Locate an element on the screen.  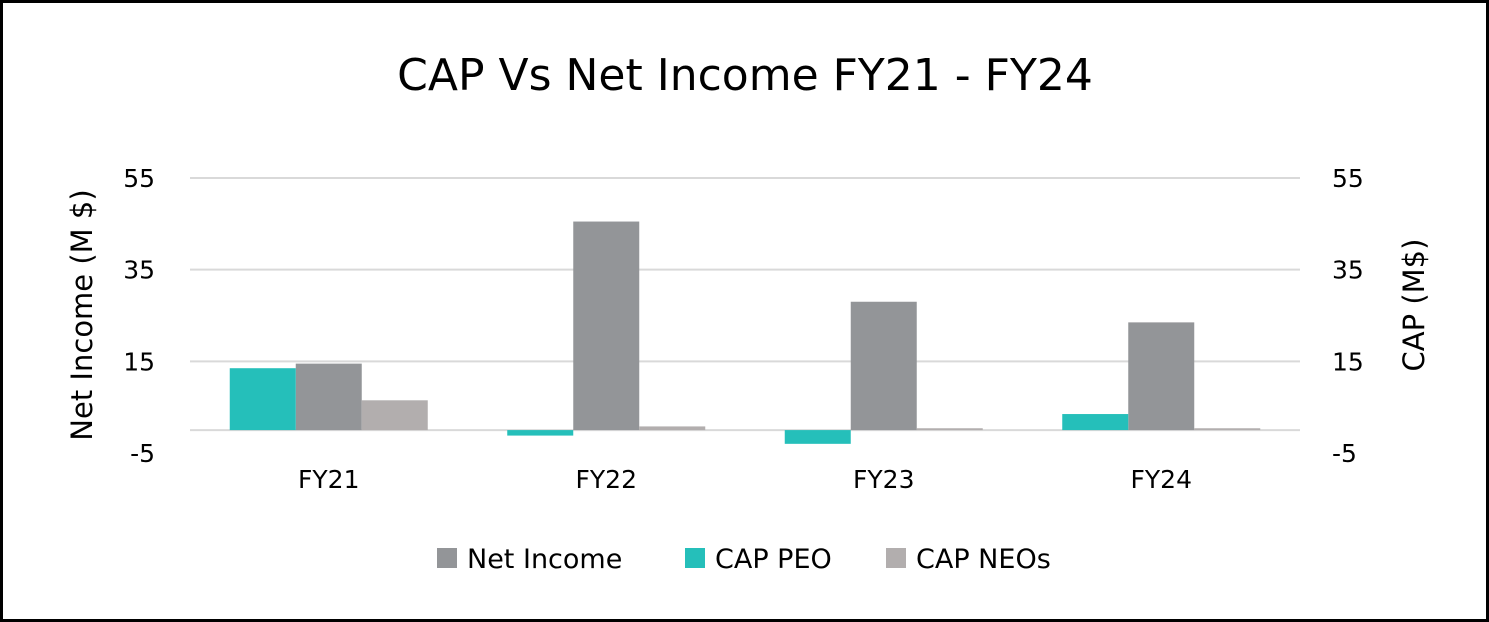
legend-label: CAP PEO is located at coordinates (773, 559).